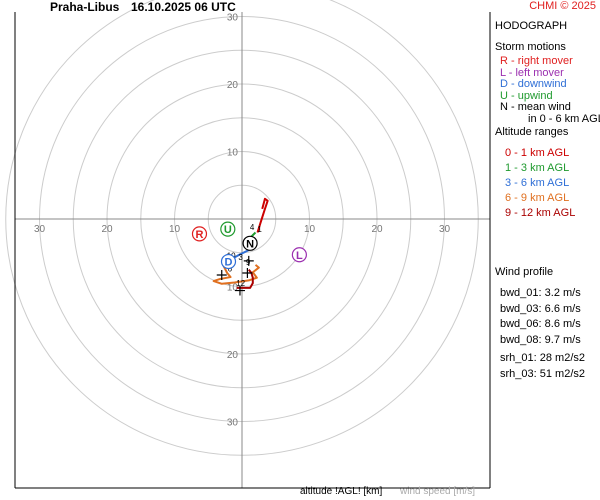 The width and height of the screenshot is (600, 500). What do you see at coordinates (542, 373) in the screenshot?
I see `srh-item: srh_03: 51 m2/s2` at bounding box center [542, 373].